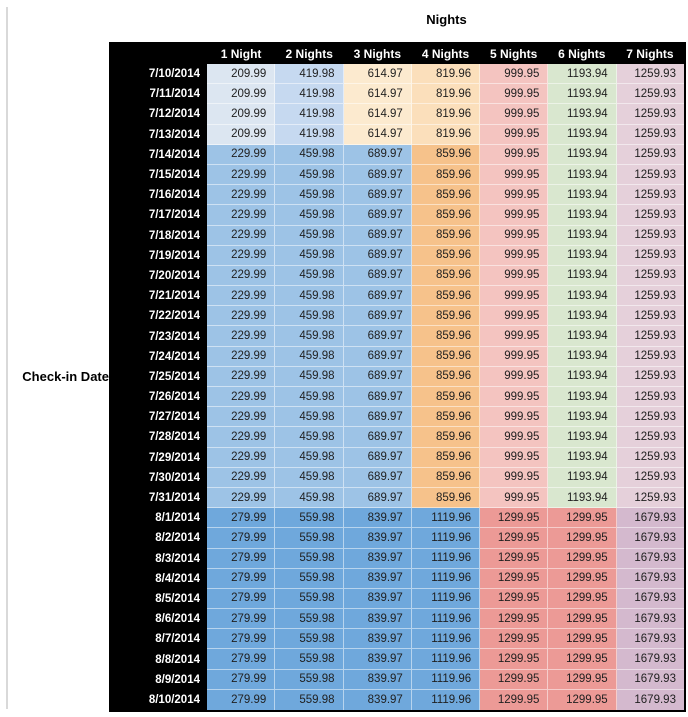  Describe the element at coordinates (241, 74) in the screenshot. I see `price-cell: 209.99` at that location.